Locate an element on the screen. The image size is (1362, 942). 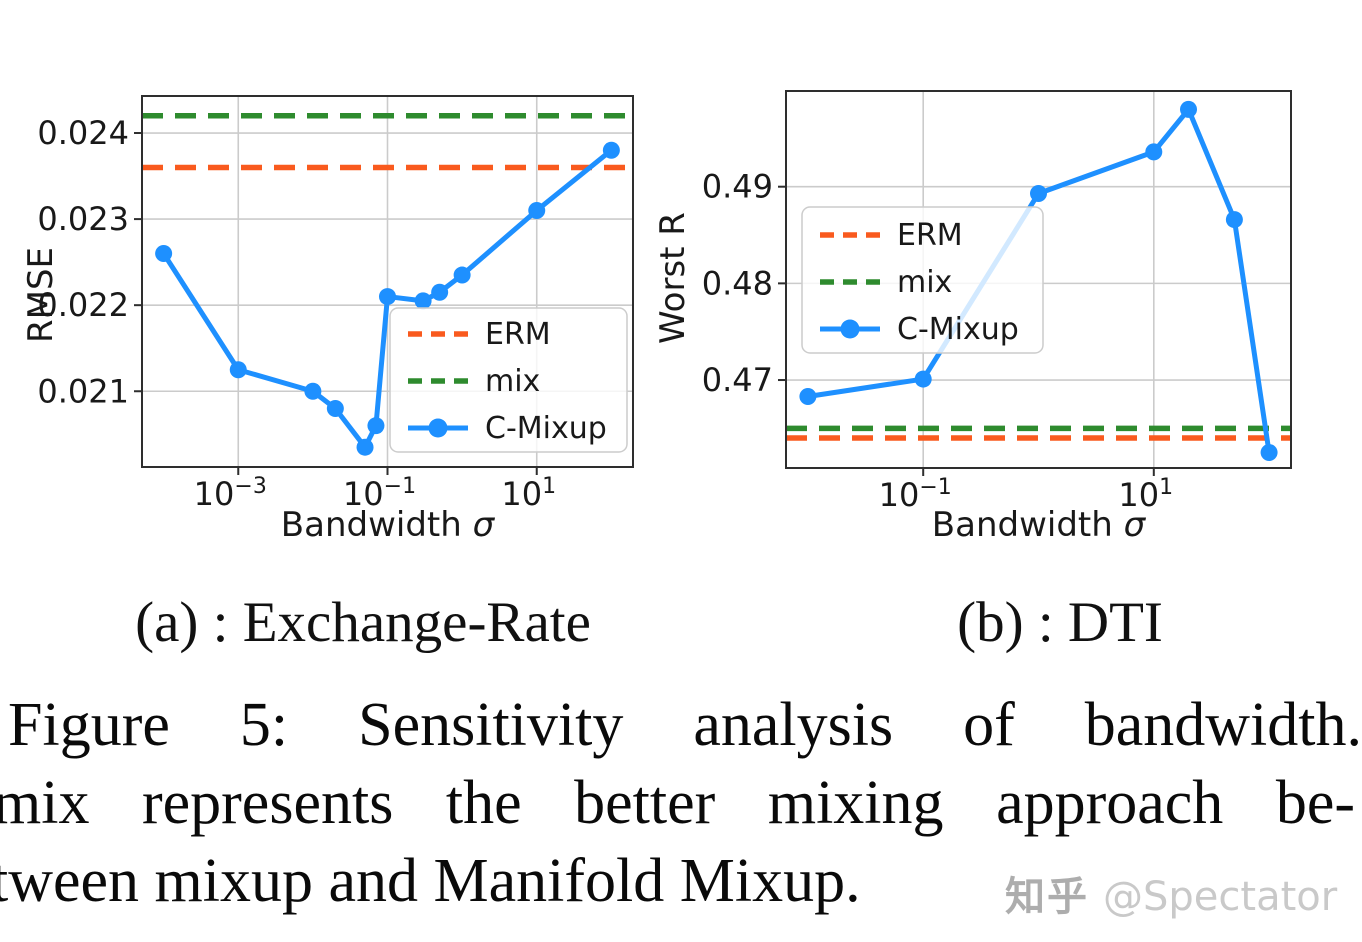
gridlines is located at coordinates (387, 281).